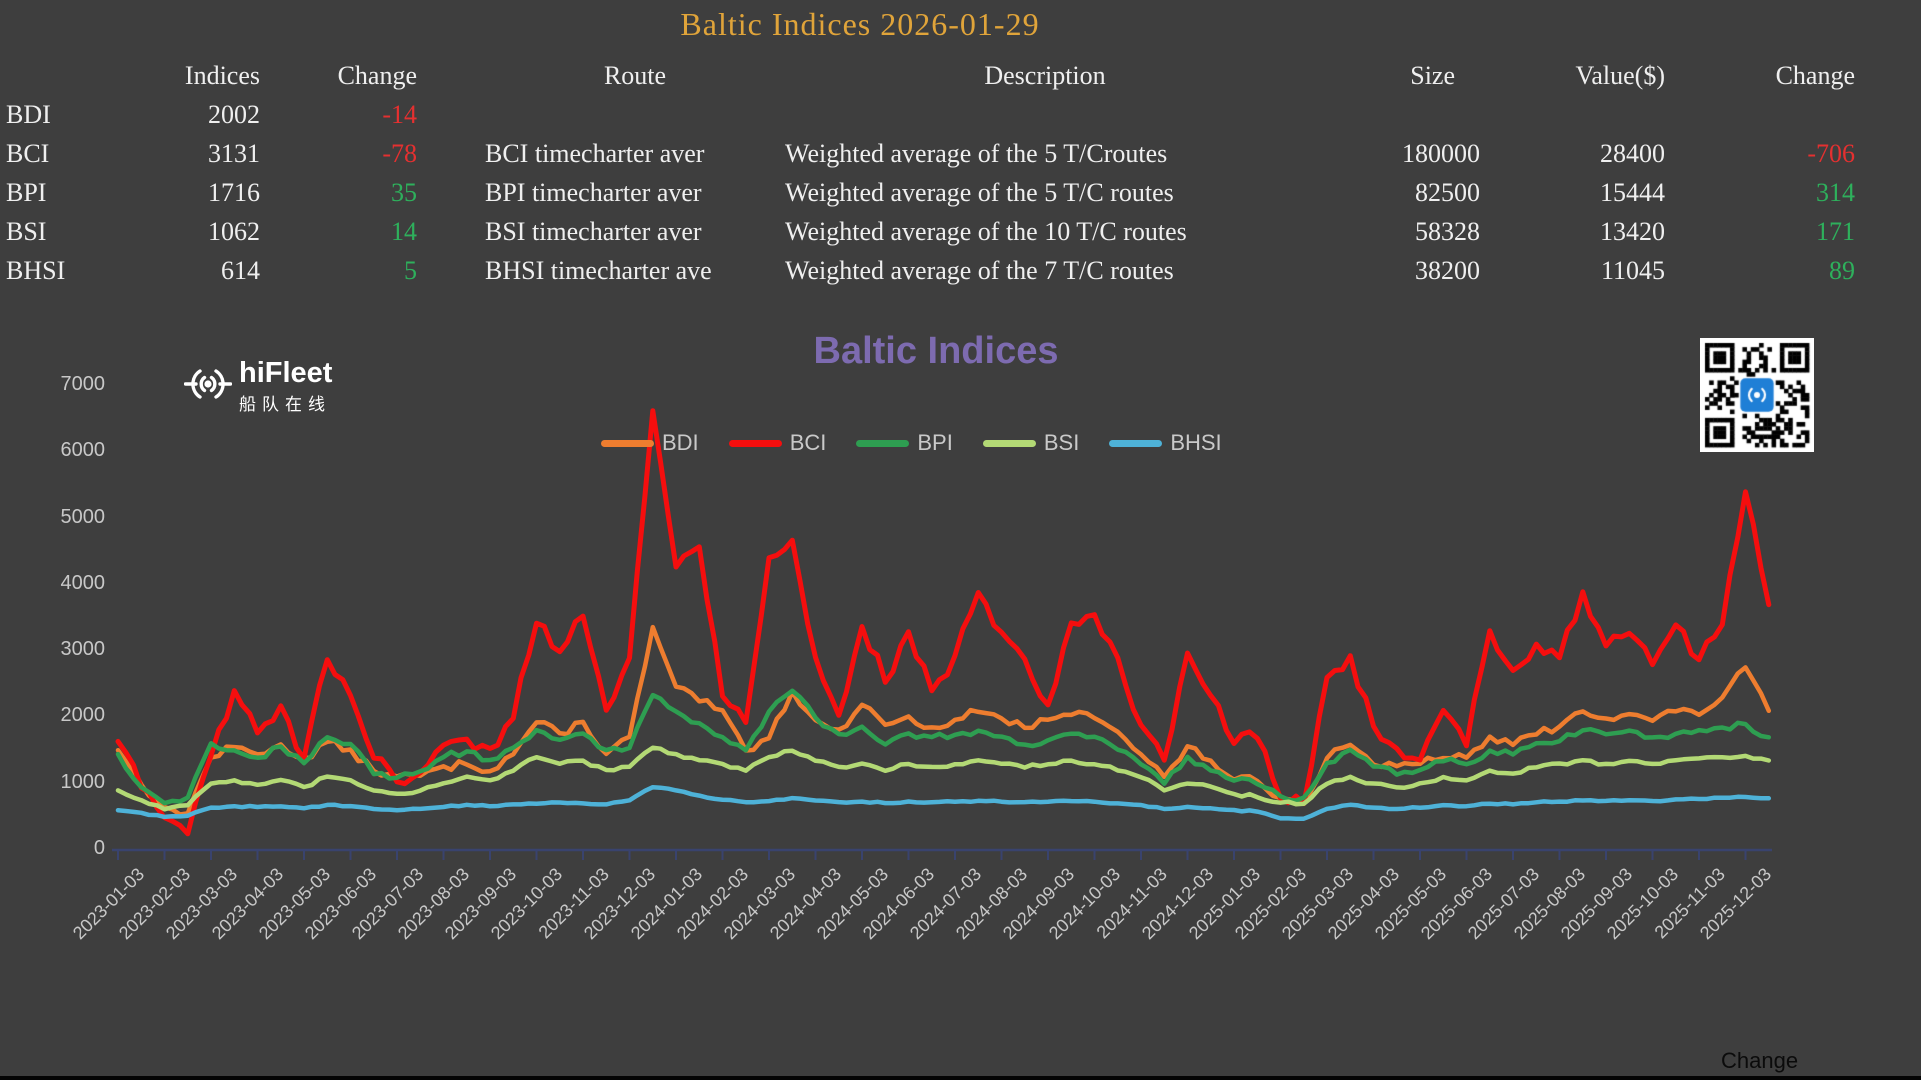 This screenshot has height=1080, width=1921. Describe the element at coordinates (1632, 192) in the screenshot. I see `value: 15444` at that location.